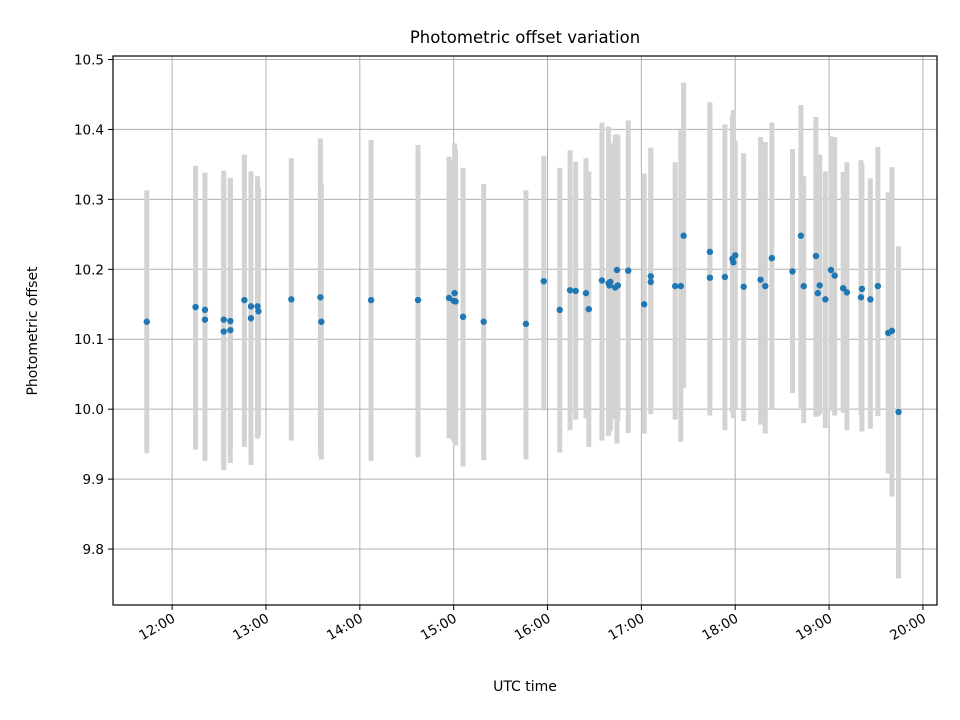  Describe the element at coordinates (89, 60) in the screenshot. I see `y-tick-label: 10.5` at that location.